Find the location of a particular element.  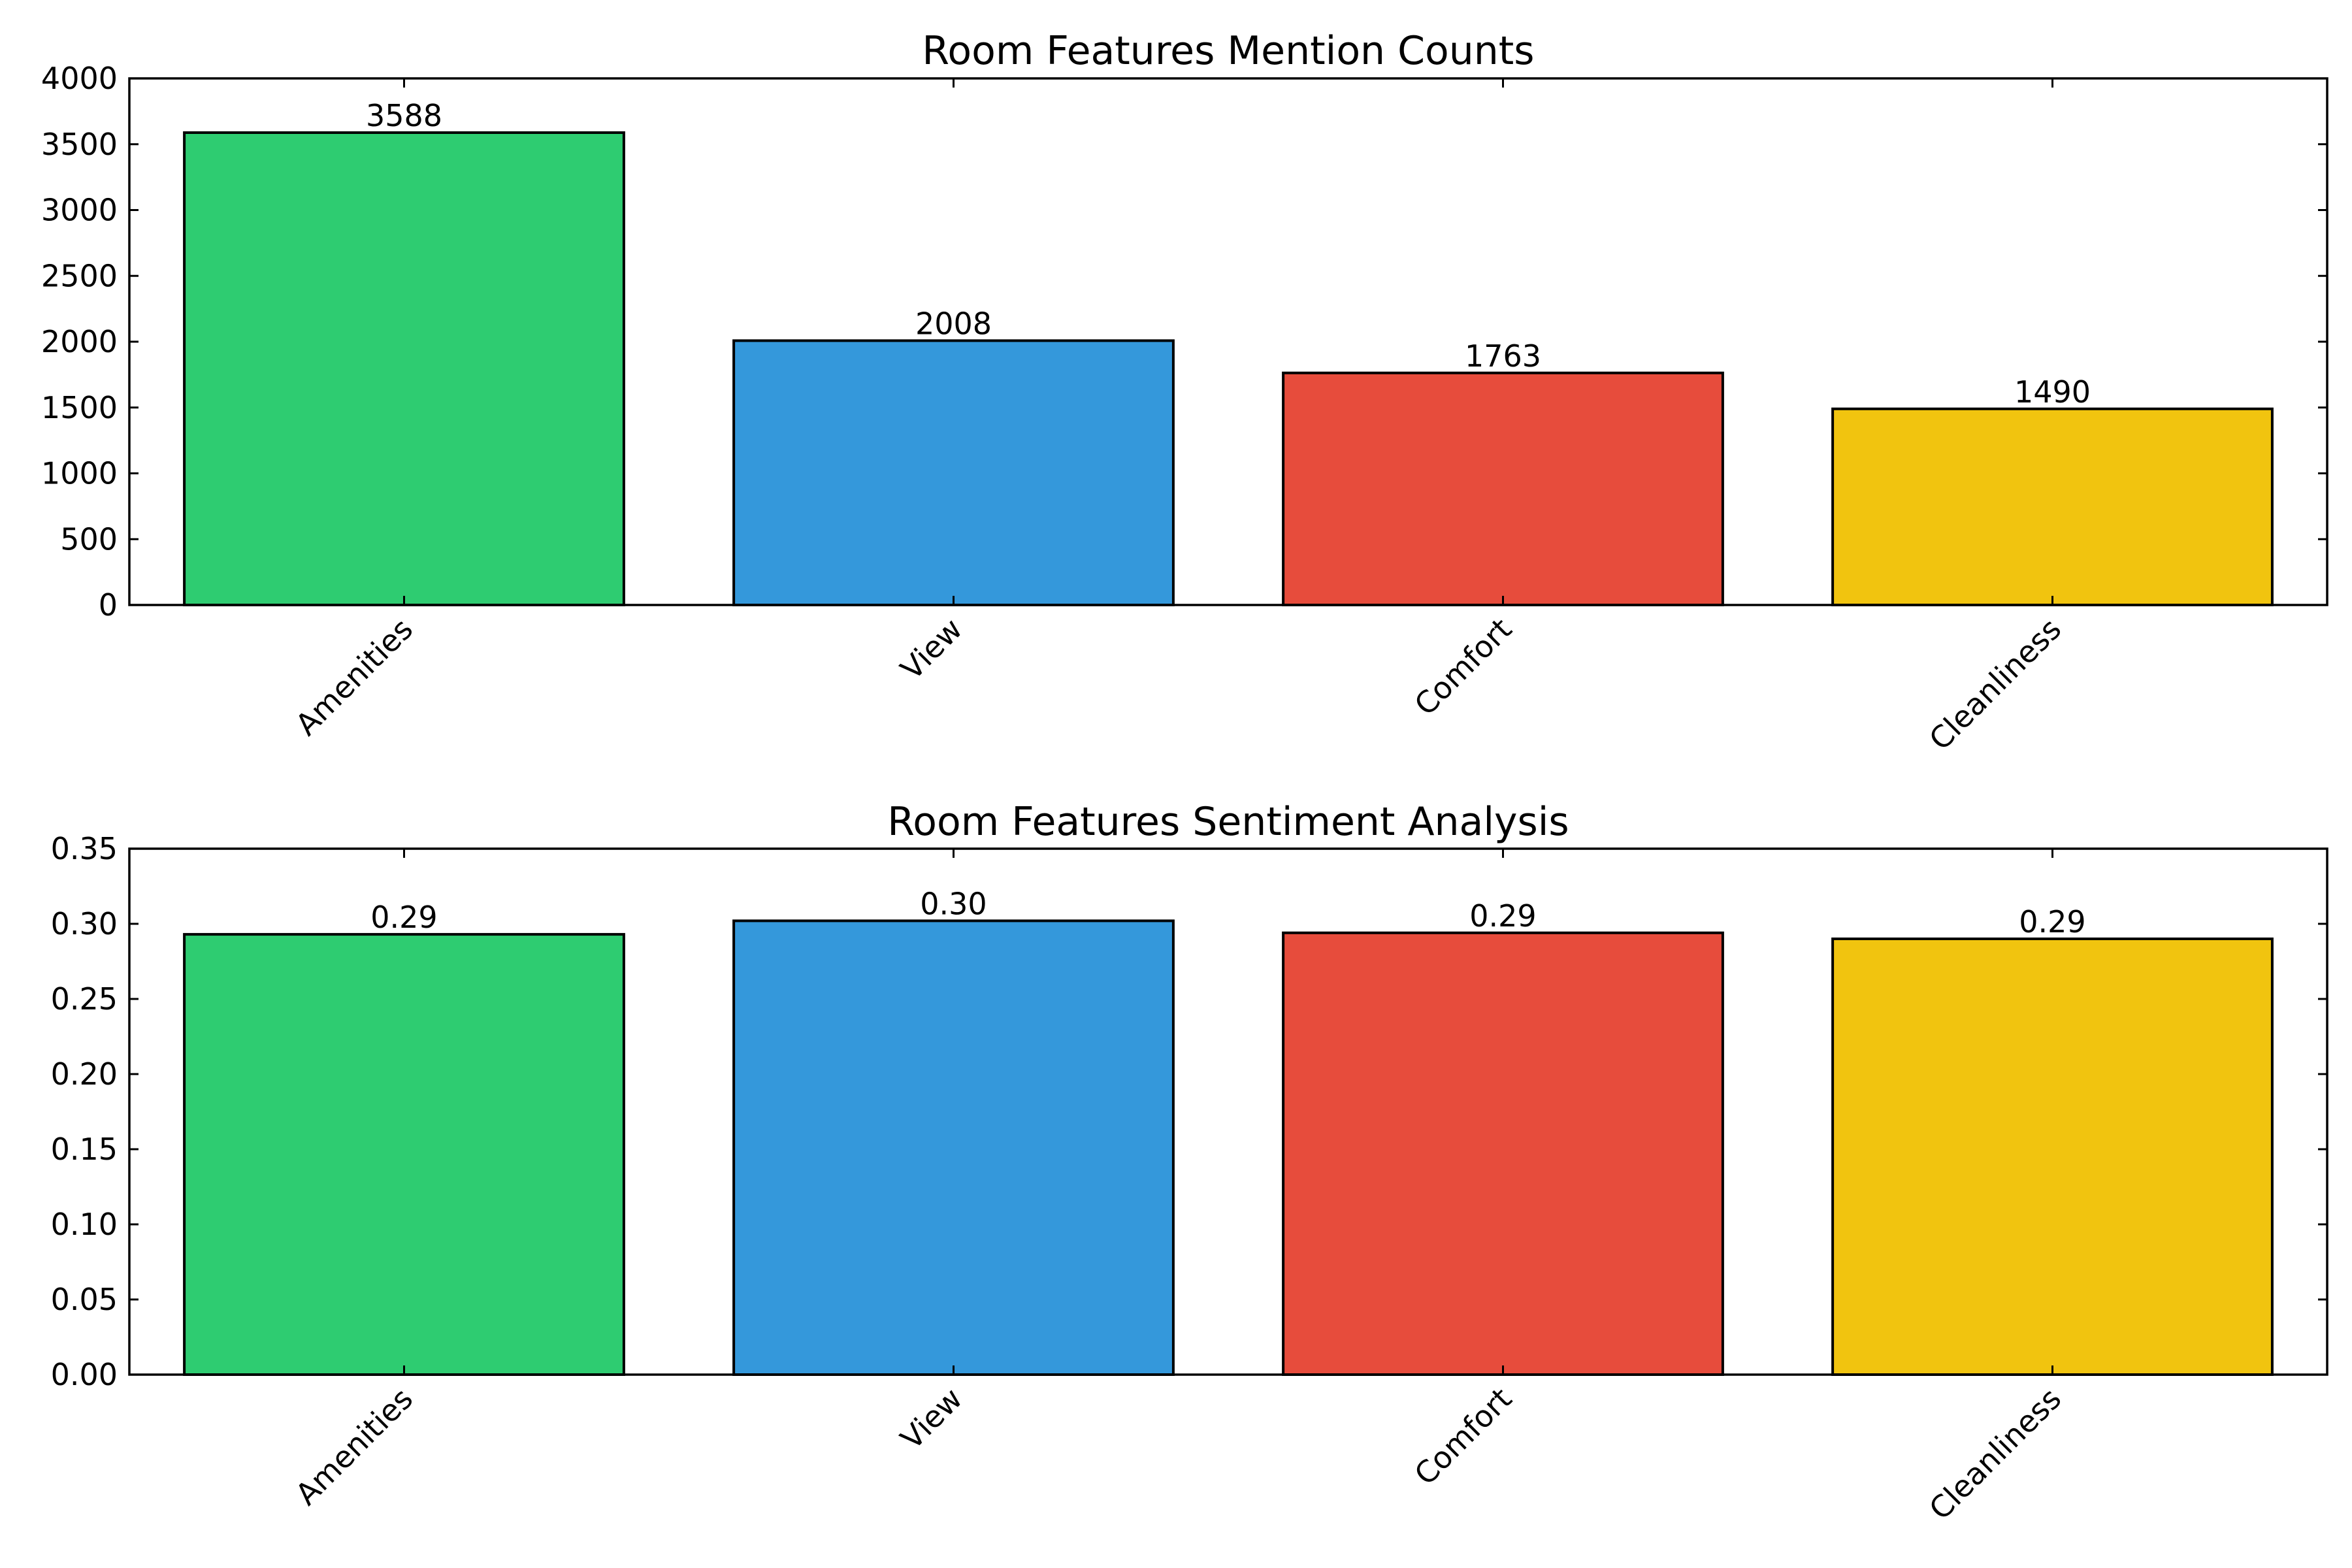

y-tick-label: 1000 is located at coordinates (79, 473).